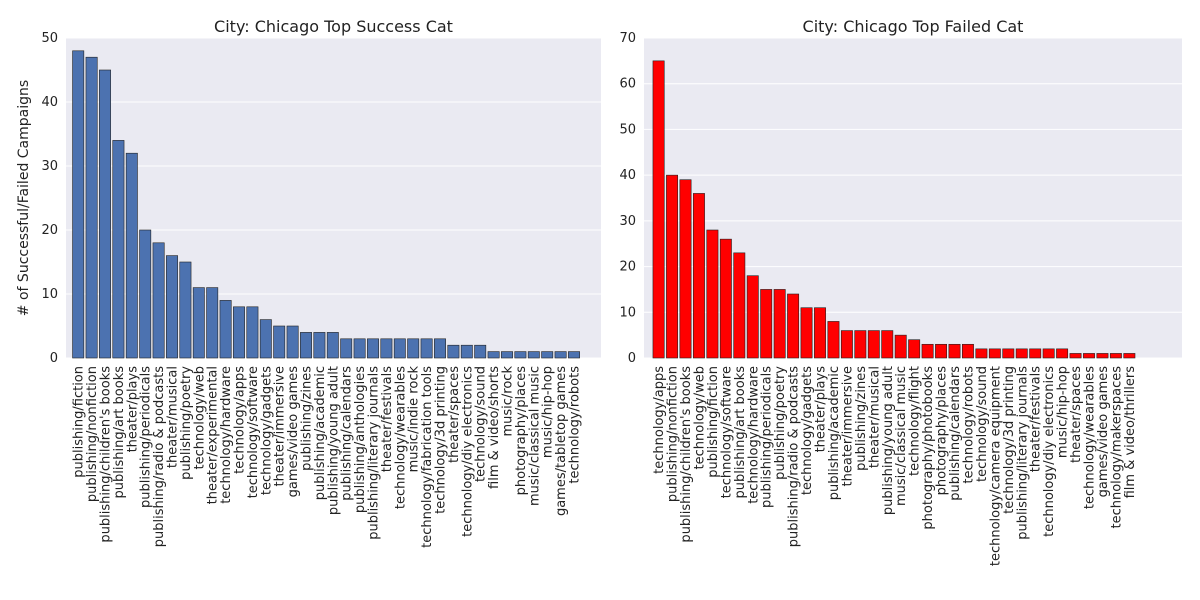 The height and width of the screenshot is (600, 1200). I want to click on failed-x-tick-label: publishing/radio & podcasts, so click(794, 456).